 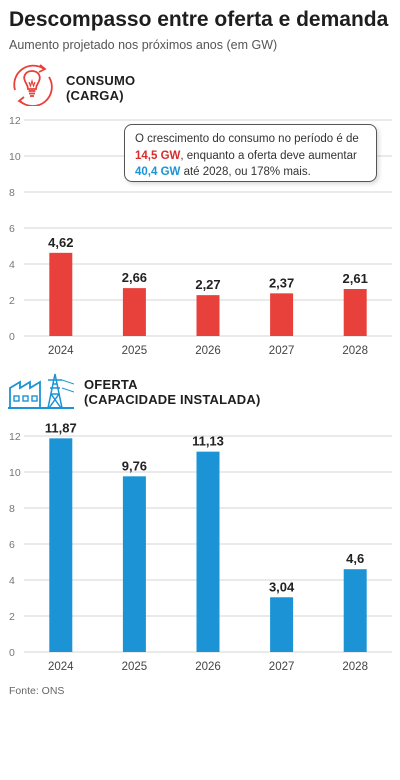 I want to click on page-title: Descompasso entre oferta e demanda, so click(x=199, y=19).